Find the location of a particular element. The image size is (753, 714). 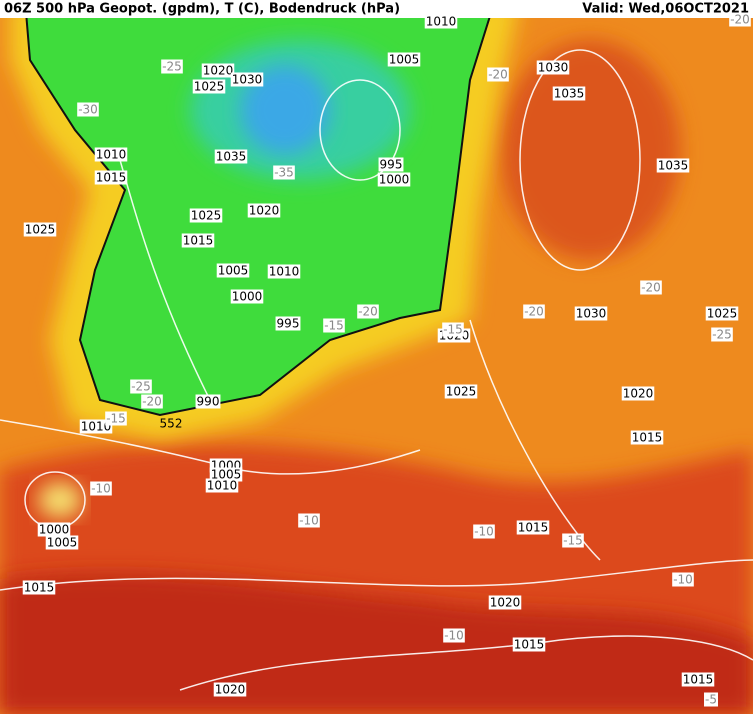

isobar-label: 990 is located at coordinates (208, 402).